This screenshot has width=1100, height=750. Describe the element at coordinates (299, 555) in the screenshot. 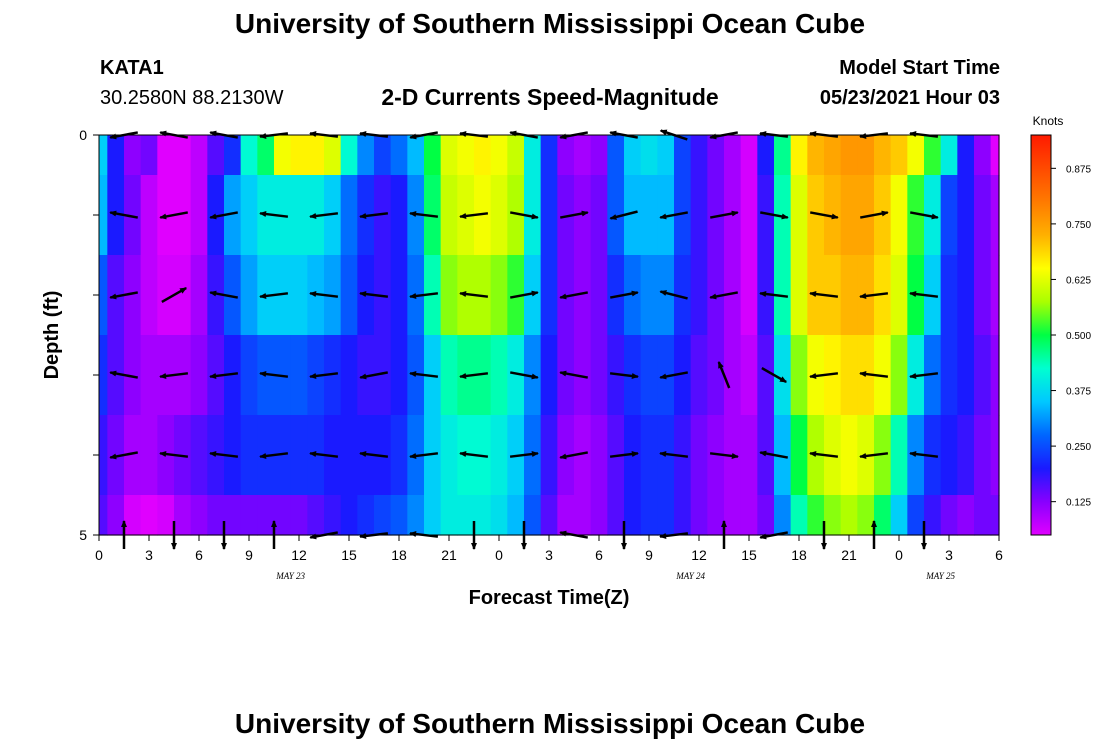

I see `x-tick-label: 12` at that location.